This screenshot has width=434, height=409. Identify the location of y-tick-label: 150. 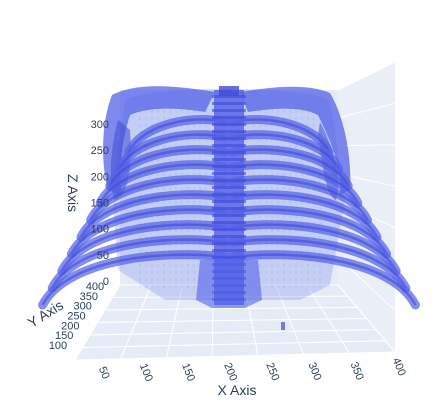
(64, 336).